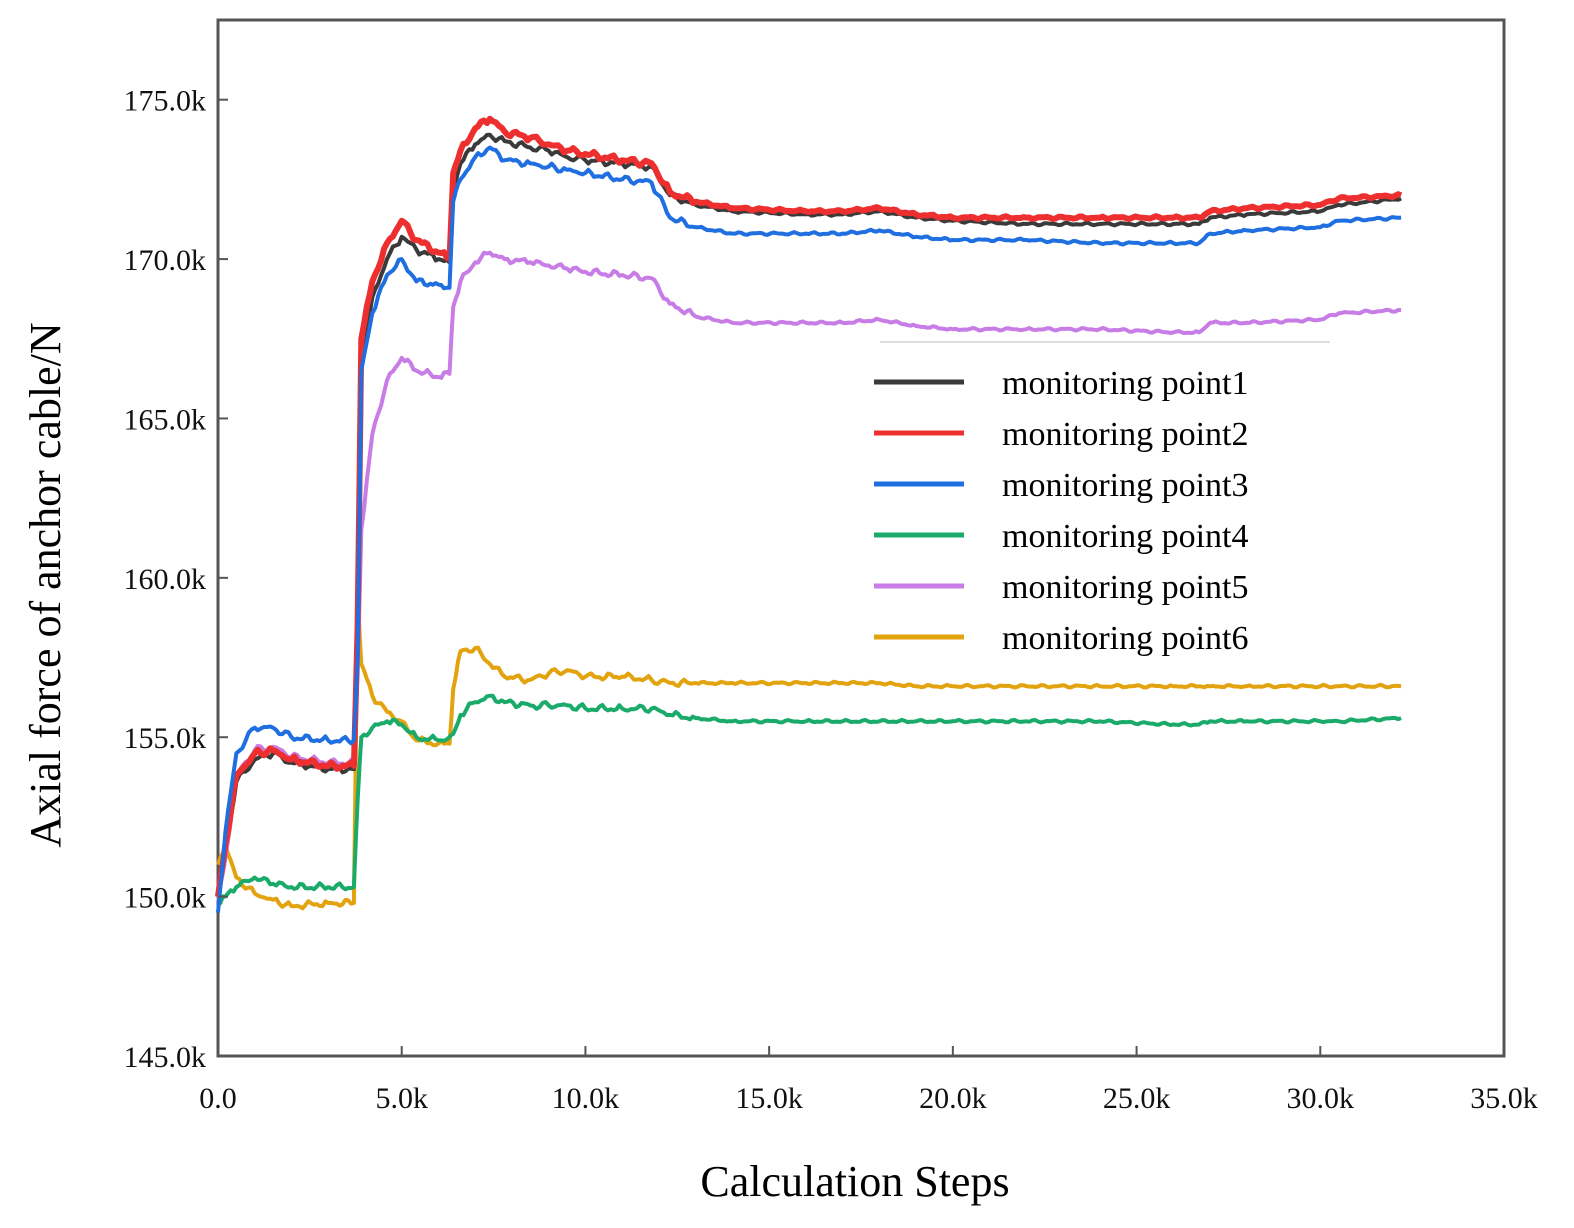 The width and height of the screenshot is (1574, 1228). What do you see at coordinates (1137, 1098) in the screenshot?
I see `x-tick-label: 25.0k` at bounding box center [1137, 1098].